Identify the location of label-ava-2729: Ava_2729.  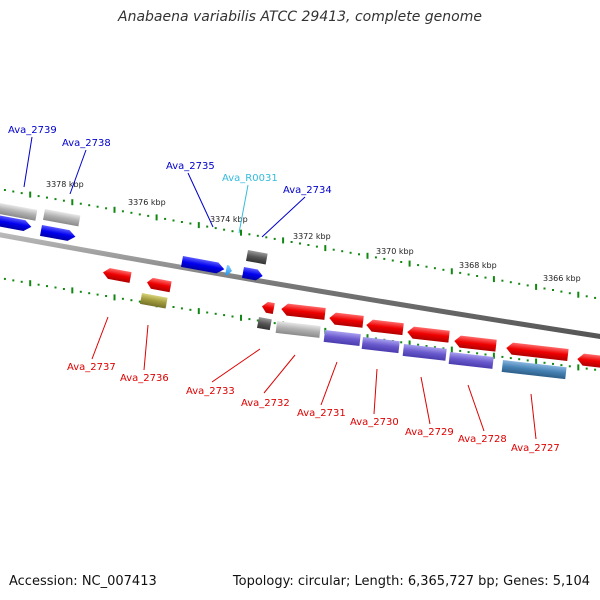
(429, 432).